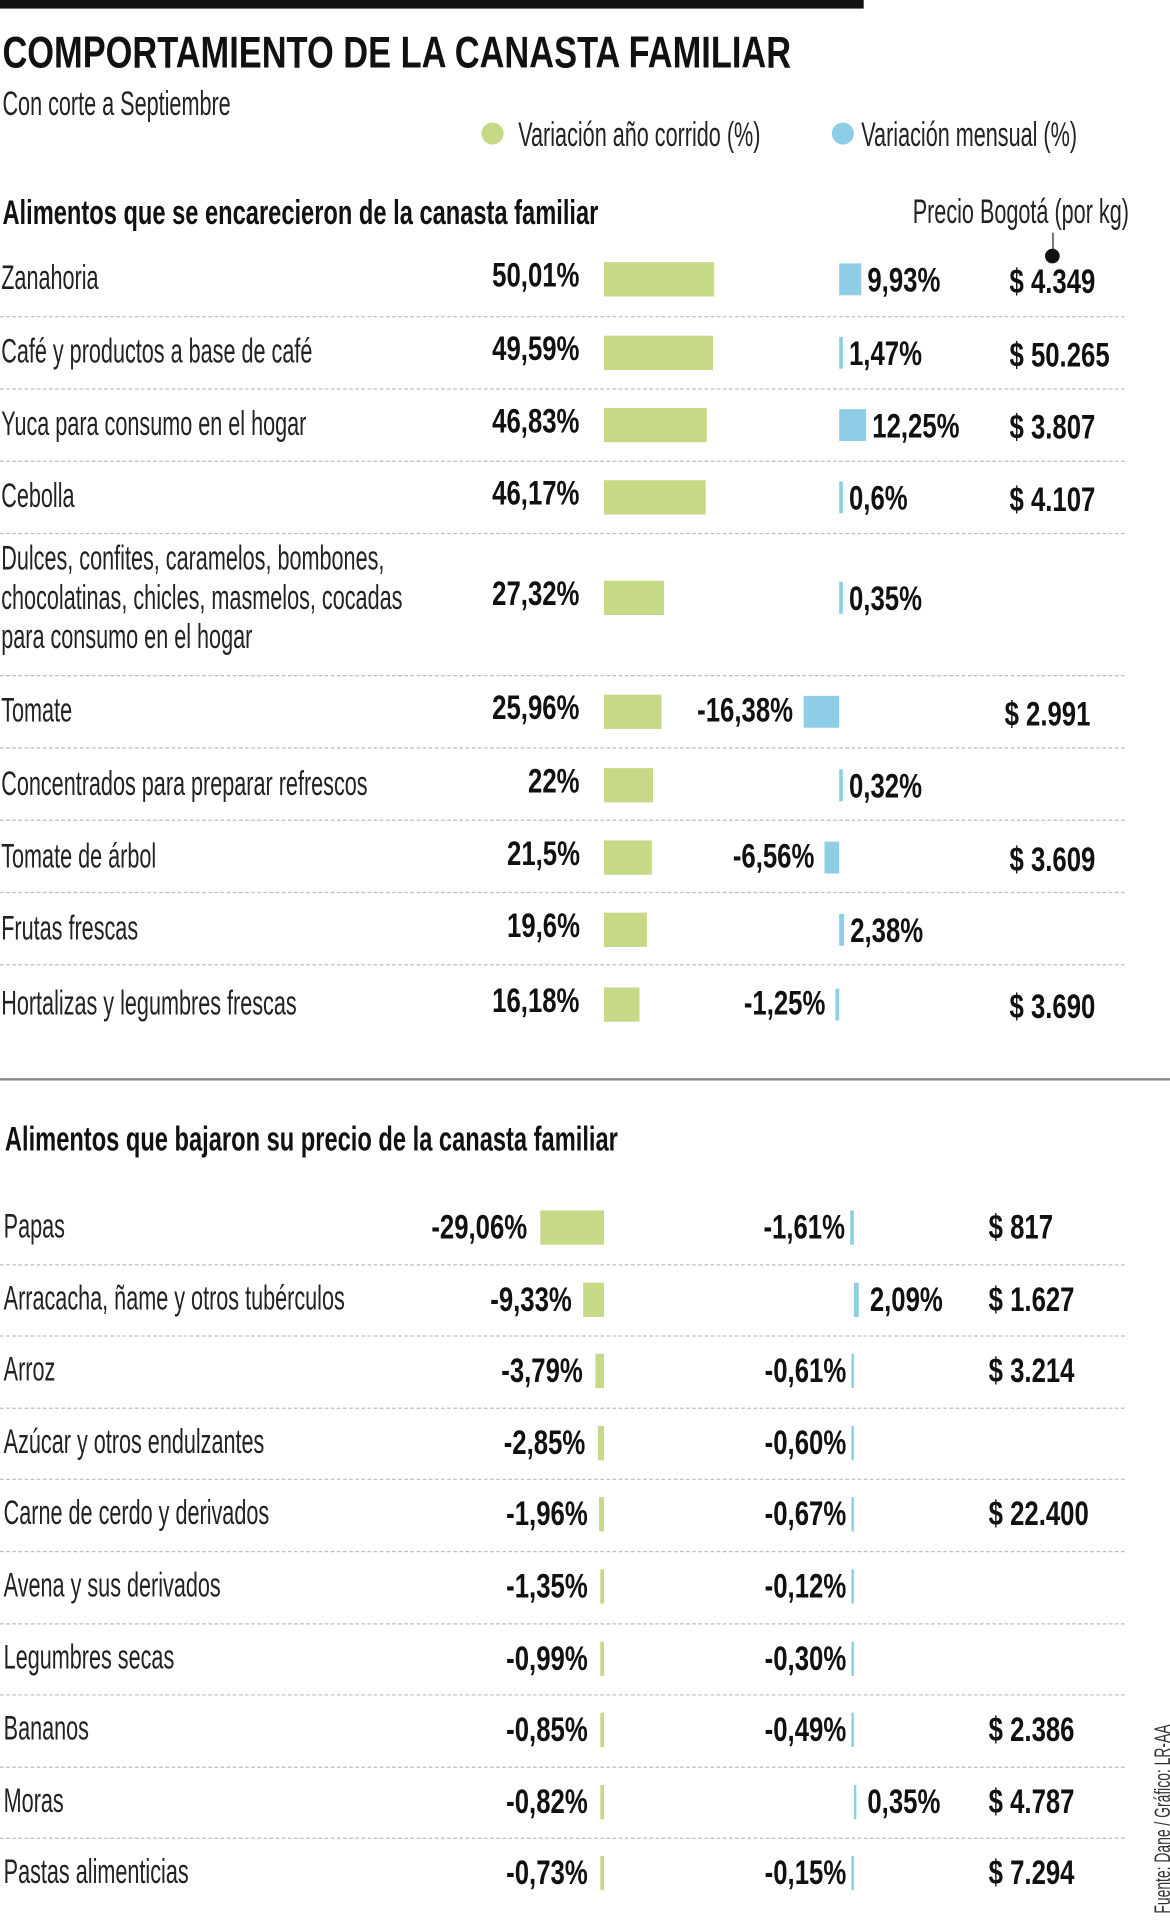 Image resolution: width=1170 pixels, height=1920 pixels. What do you see at coordinates (806, 1585) in the screenshot?
I see `value-mensual: -0,12%` at bounding box center [806, 1585].